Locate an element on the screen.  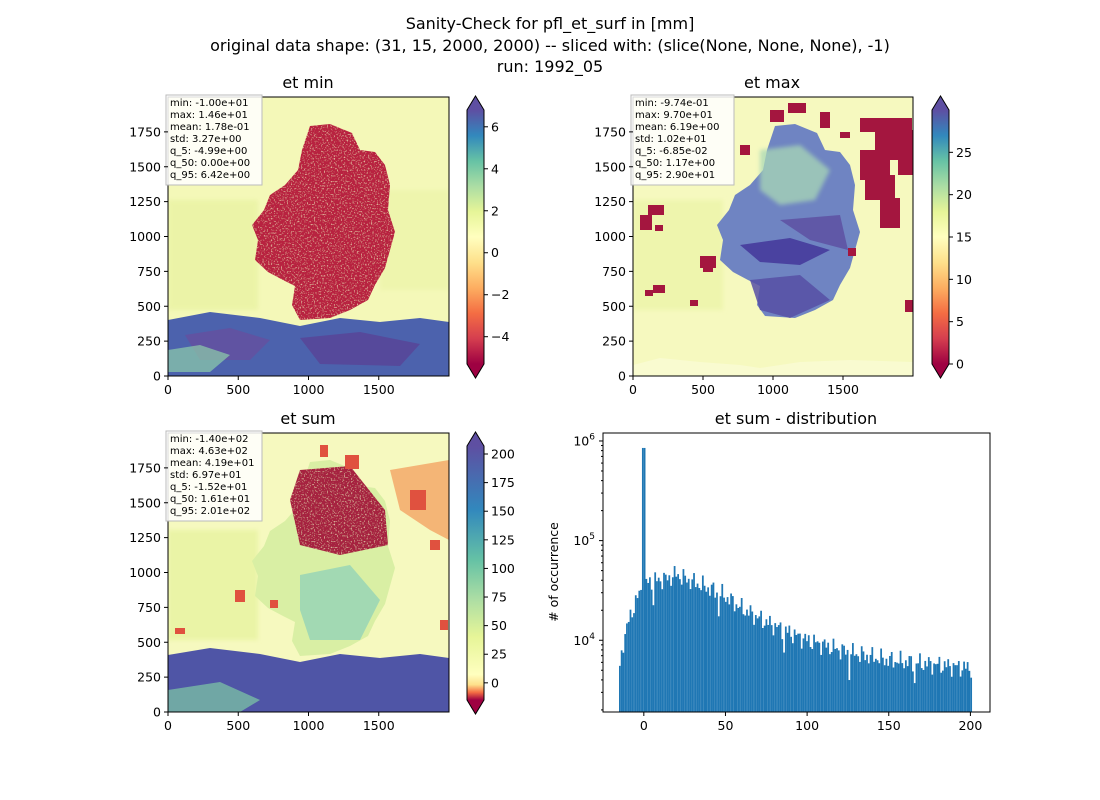
colorbar-et-max is located at coordinates (940, 237).